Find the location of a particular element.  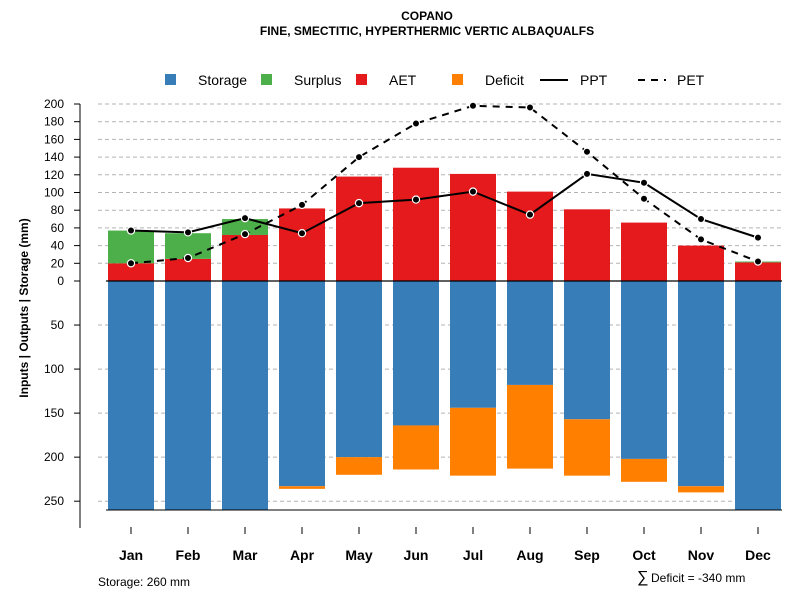

point-ppt-nov is located at coordinates (701, 219).